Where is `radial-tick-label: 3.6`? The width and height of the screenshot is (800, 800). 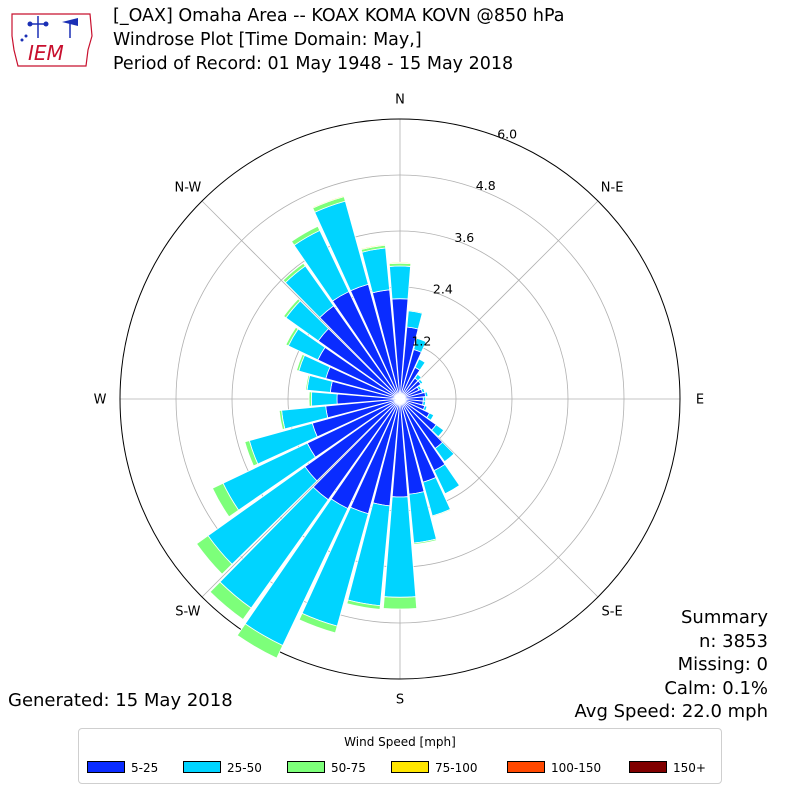
radial-tick-label: 3.6 is located at coordinates (464, 237).